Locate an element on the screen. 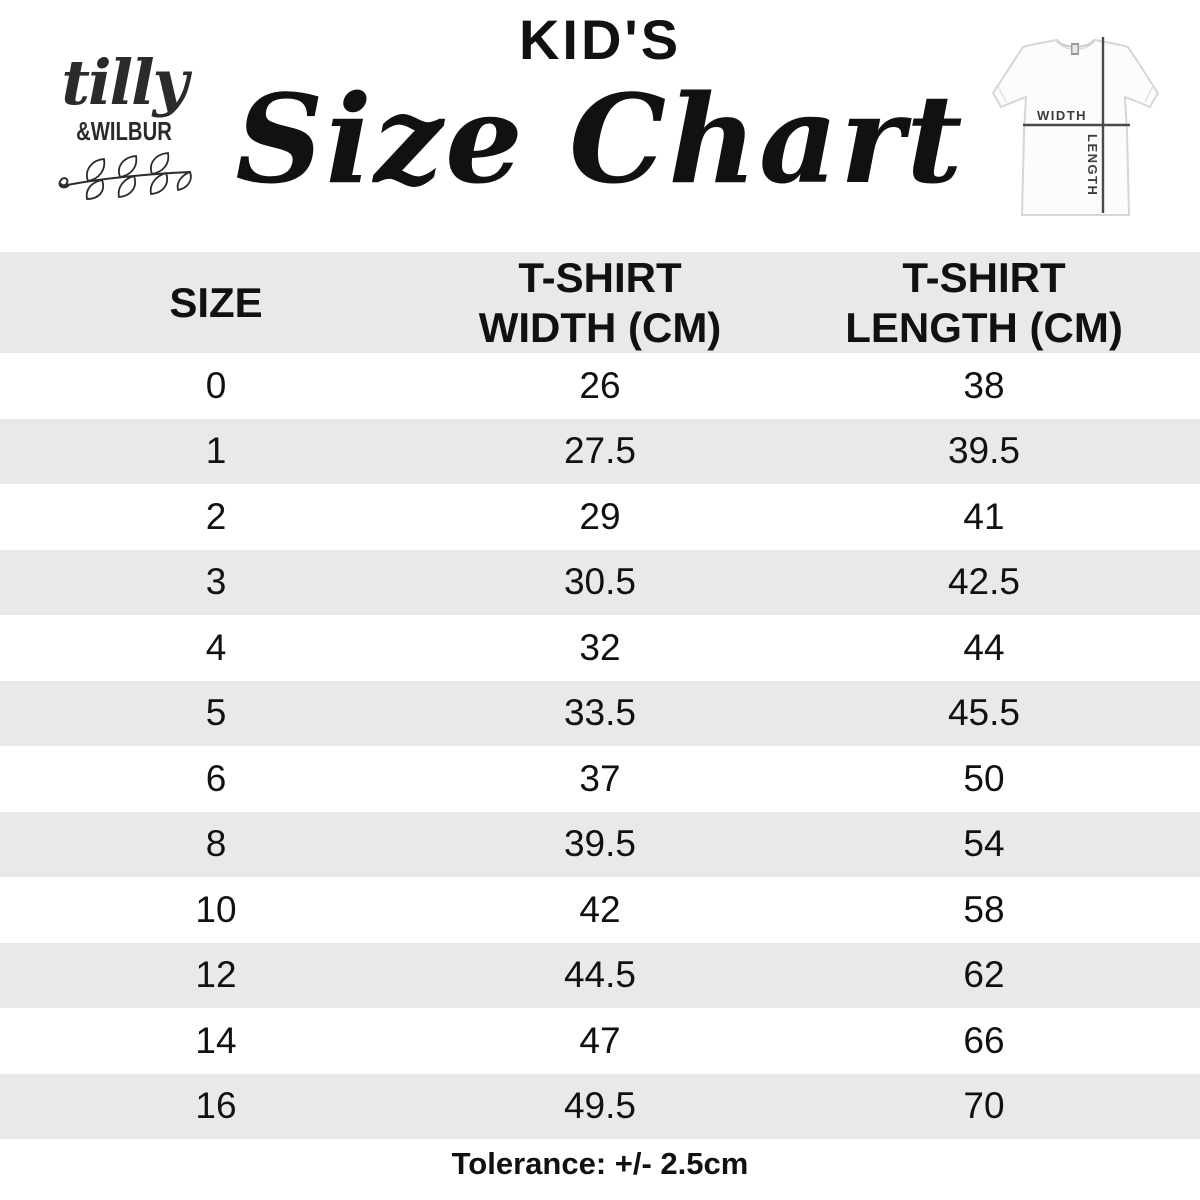 The image size is (1200, 1200). length-cell: 54 is located at coordinates (984, 844).